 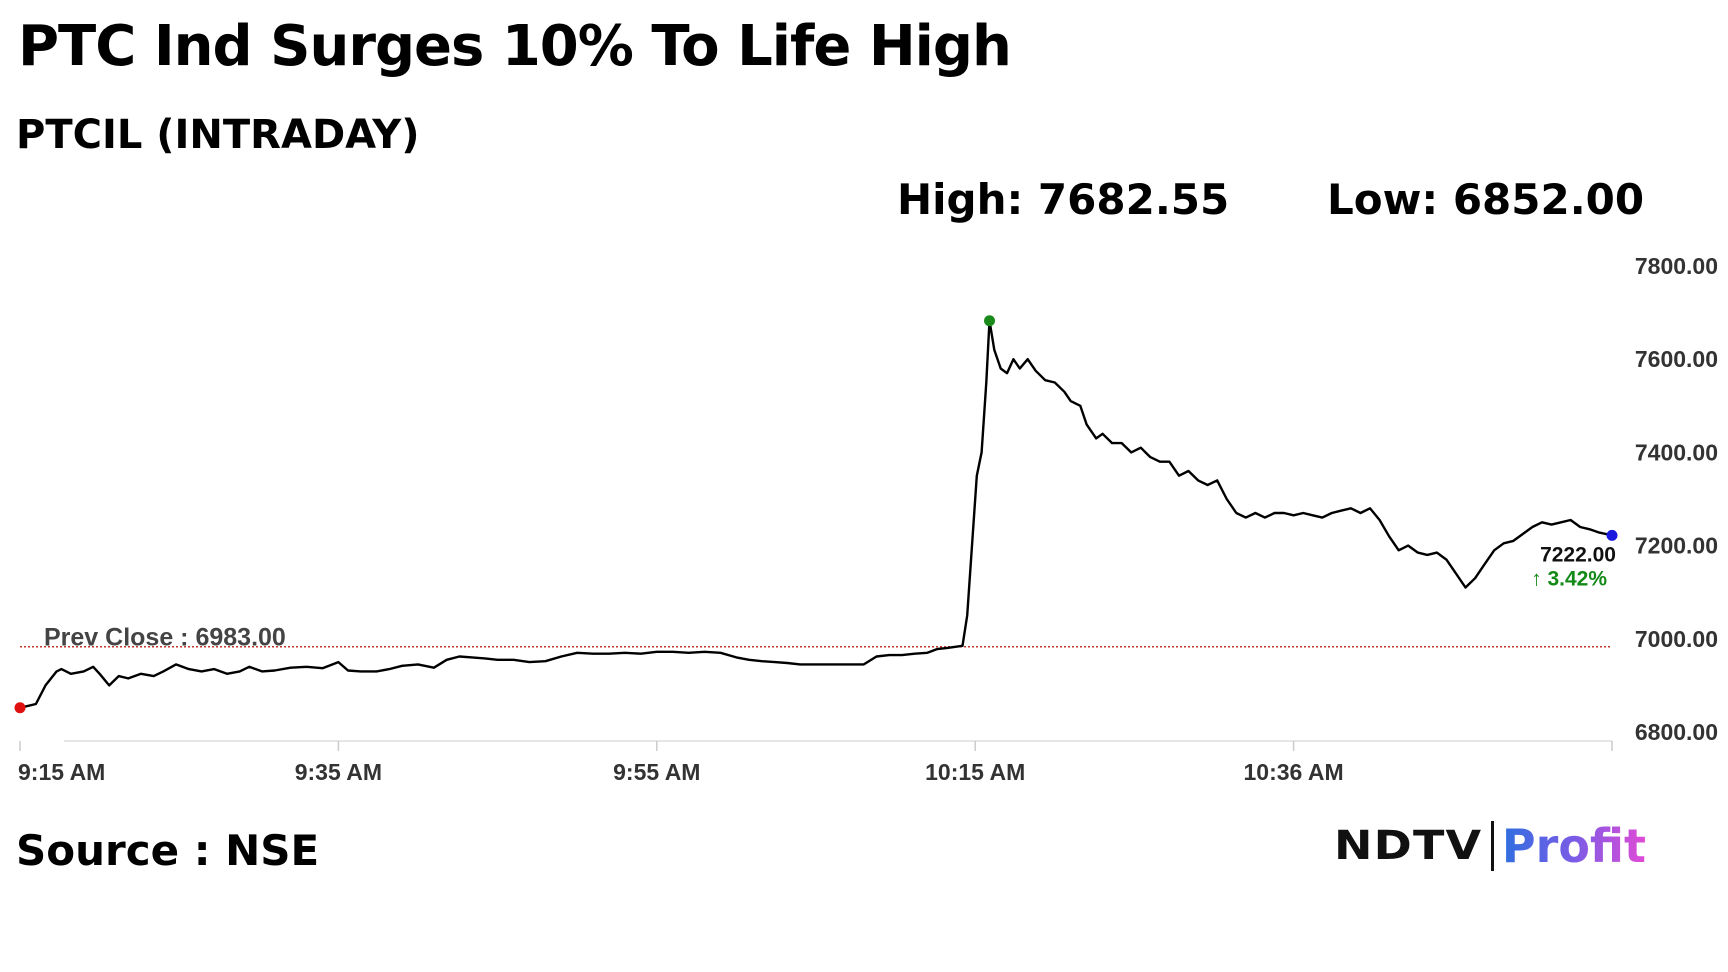 I want to click on y-tick-label: 7800.00, so click(x=1676, y=266).